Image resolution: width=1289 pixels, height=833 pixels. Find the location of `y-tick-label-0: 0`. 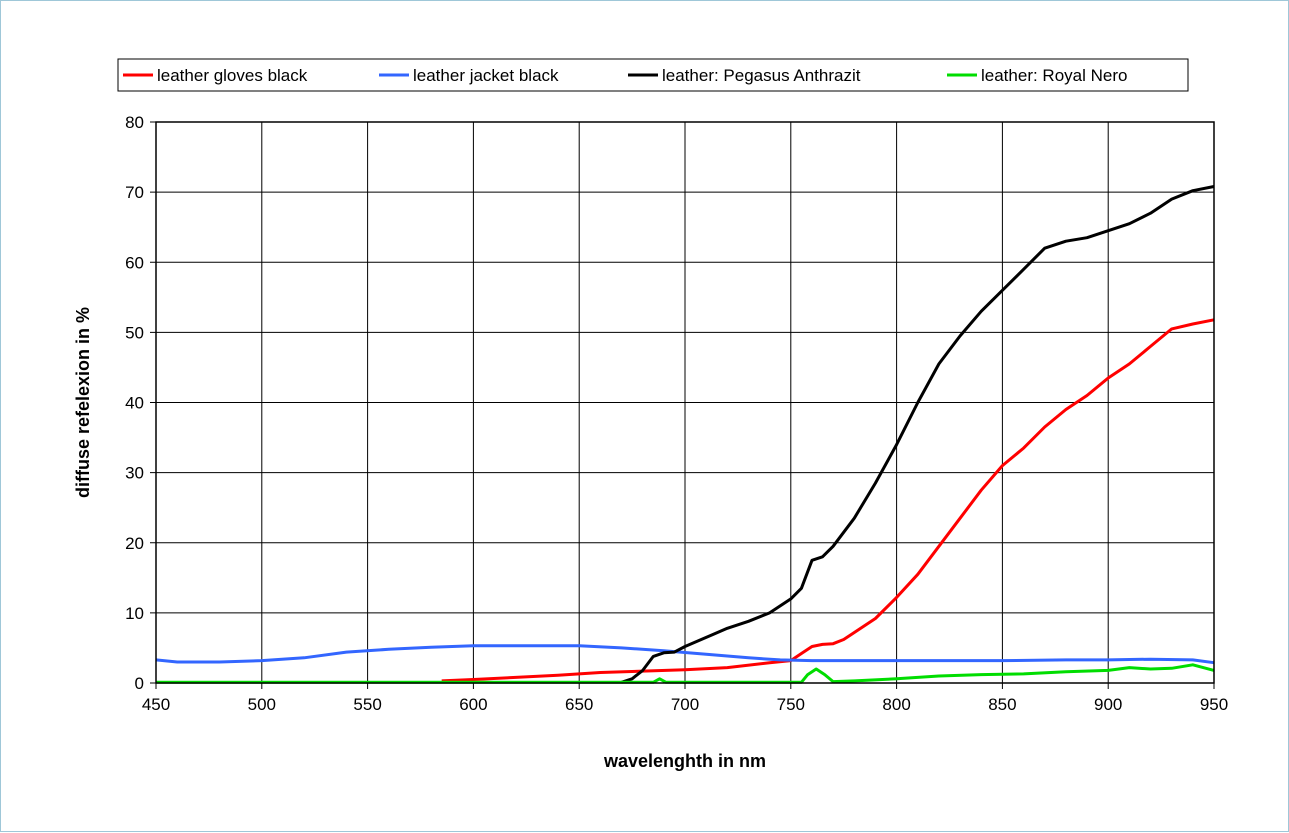

y-tick-label-0: 0 is located at coordinates (139, 683).